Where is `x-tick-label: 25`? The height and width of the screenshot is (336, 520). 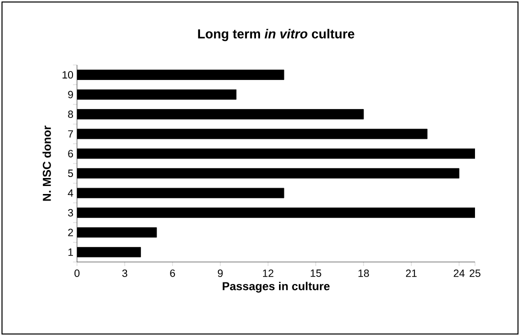 x-tick-label: 25 is located at coordinates (475, 273).